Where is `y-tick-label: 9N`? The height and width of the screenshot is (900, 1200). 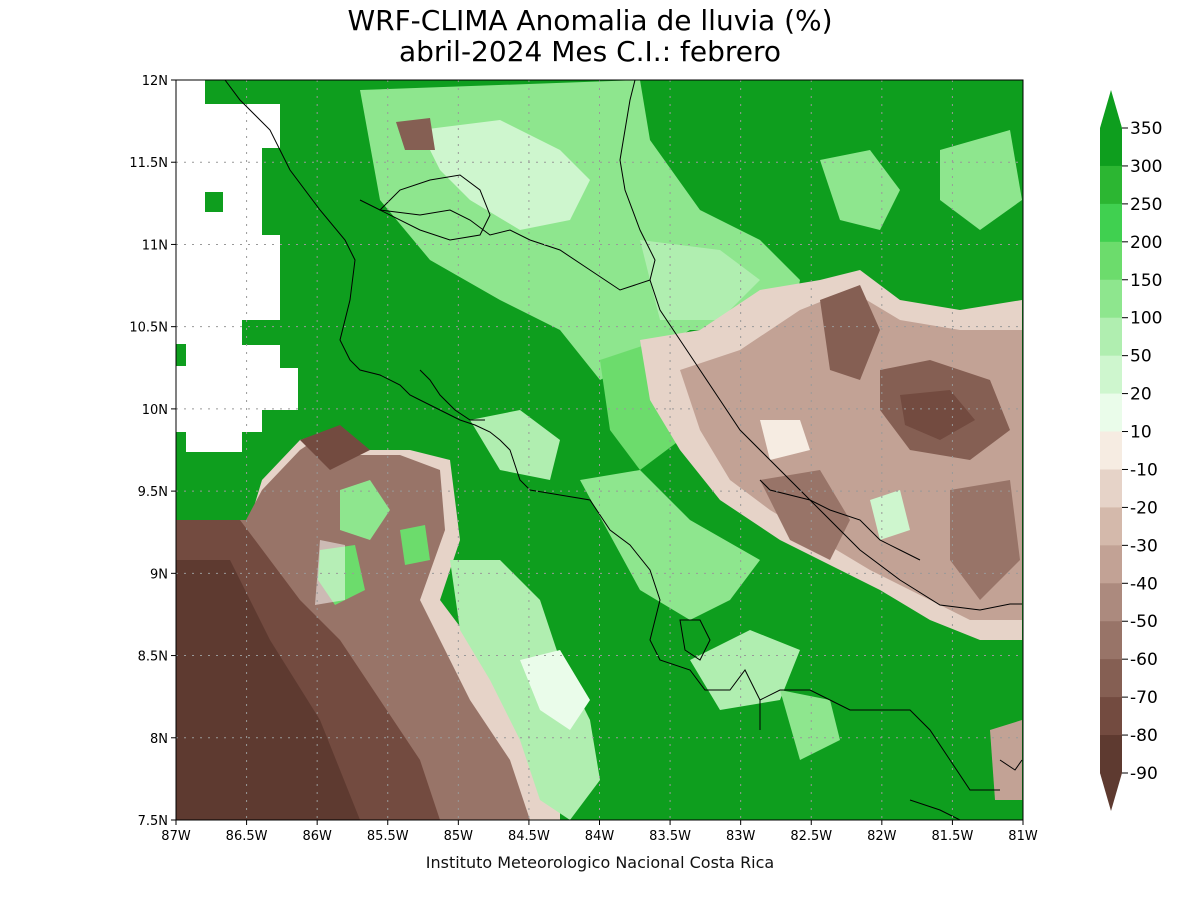 y-tick-label: 9N is located at coordinates (159, 574).